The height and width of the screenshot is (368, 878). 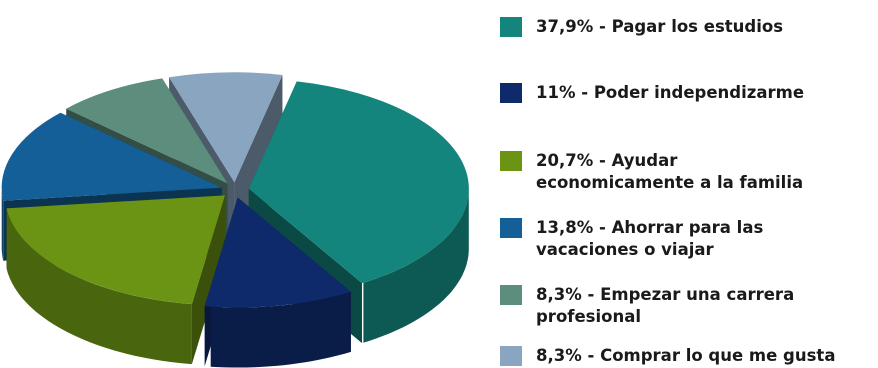 What do you see at coordinates (670, 92) in the screenshot?
I see `legend-label: 11% - Poder independizarme` at bounding box center [670, 92].